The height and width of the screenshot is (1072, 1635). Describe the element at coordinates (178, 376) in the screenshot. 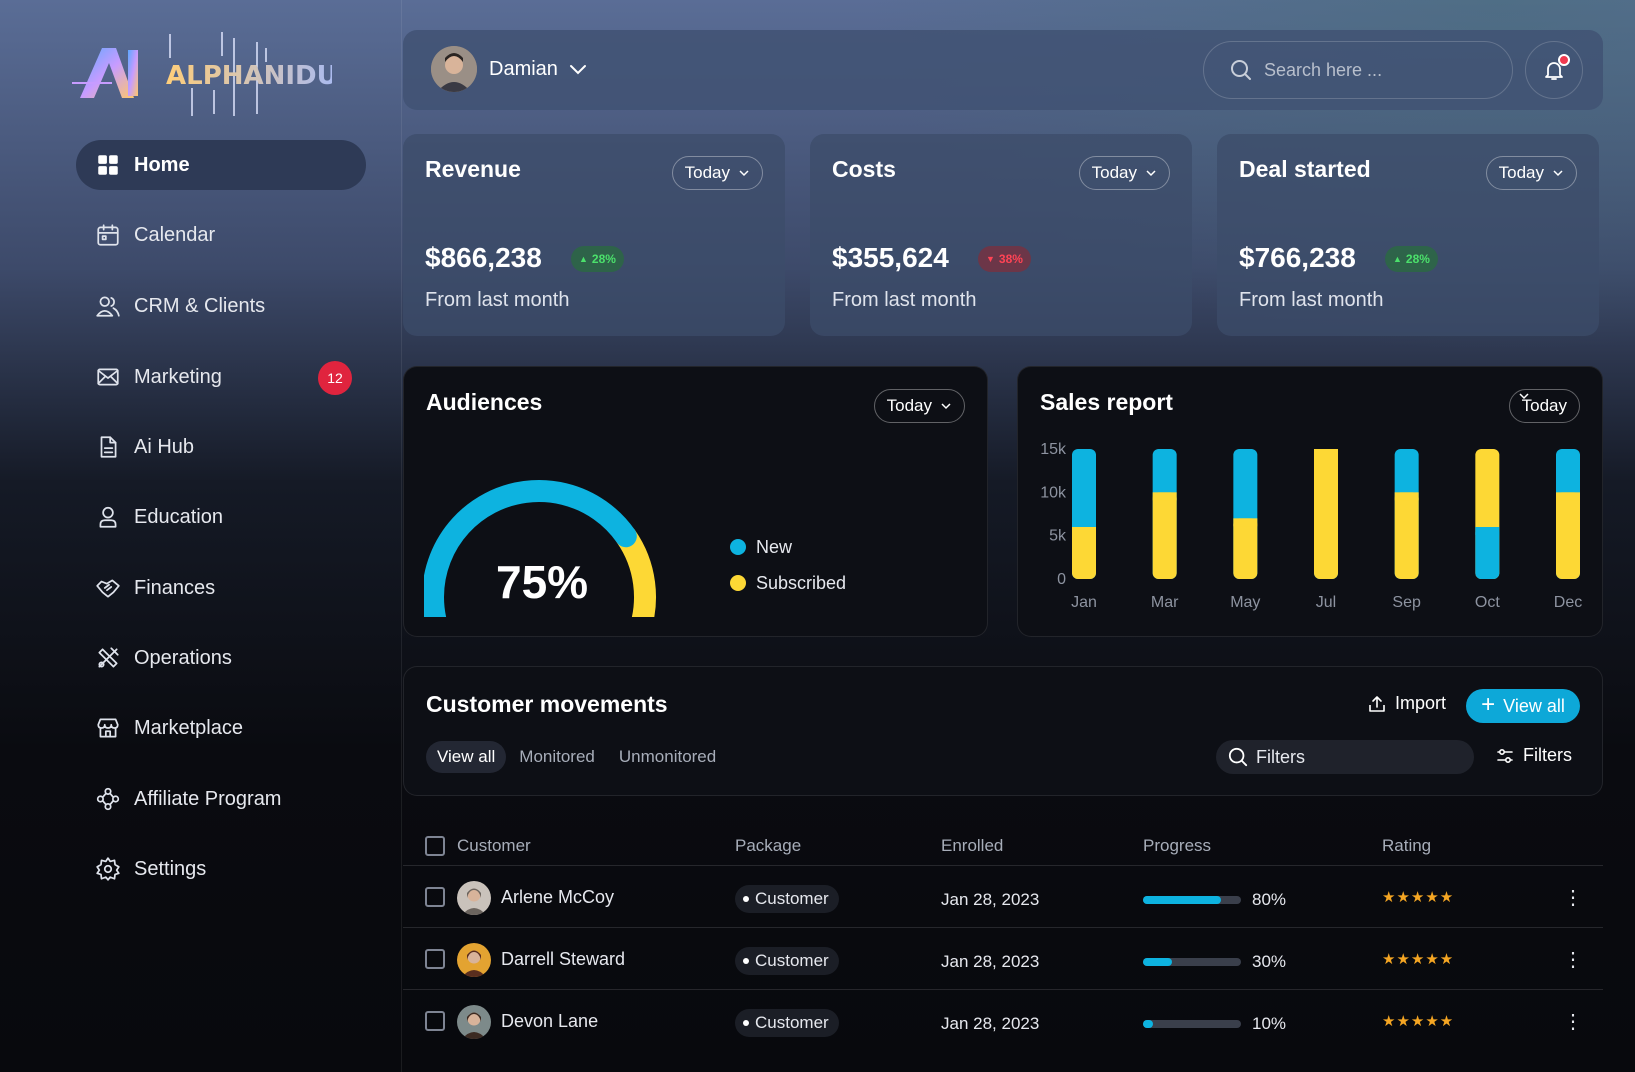

I see `sidebar-item-label: Marketing` at that location.